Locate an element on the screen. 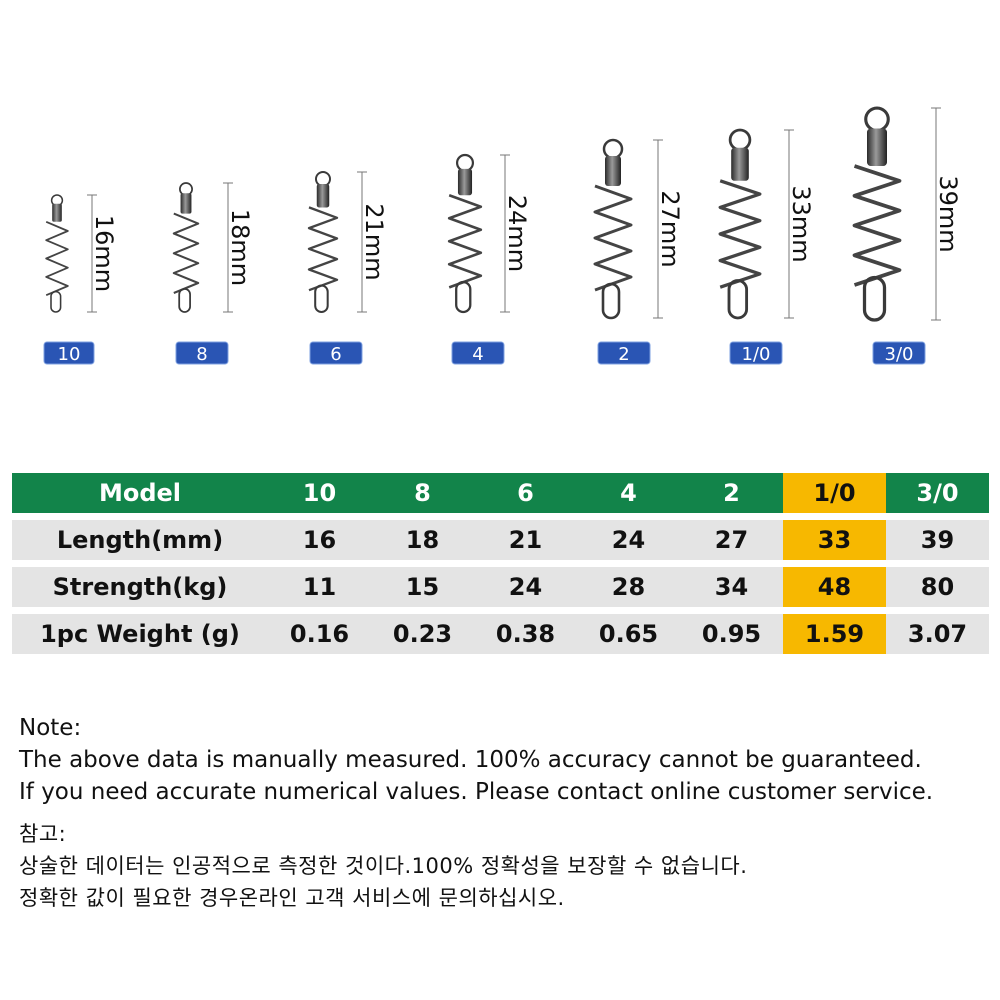  table-cell: 2 is located at coordinates (731, 493).